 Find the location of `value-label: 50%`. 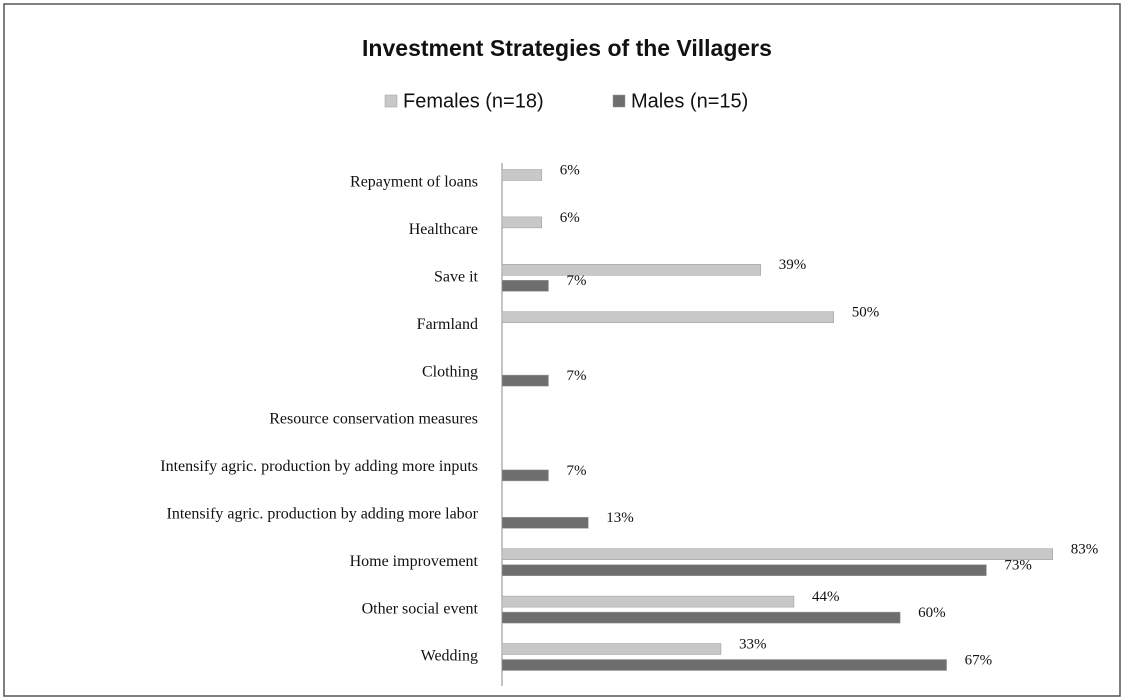

value-label: 50% is located at coordinates (866, 313).